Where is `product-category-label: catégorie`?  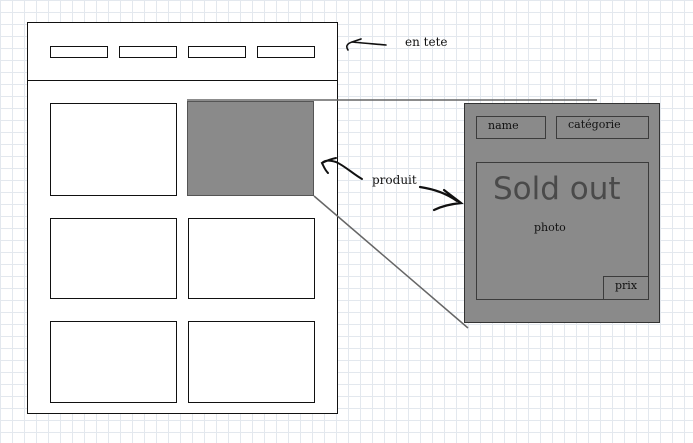
product-category-label: catégorie is located at coordinates (594, 124).